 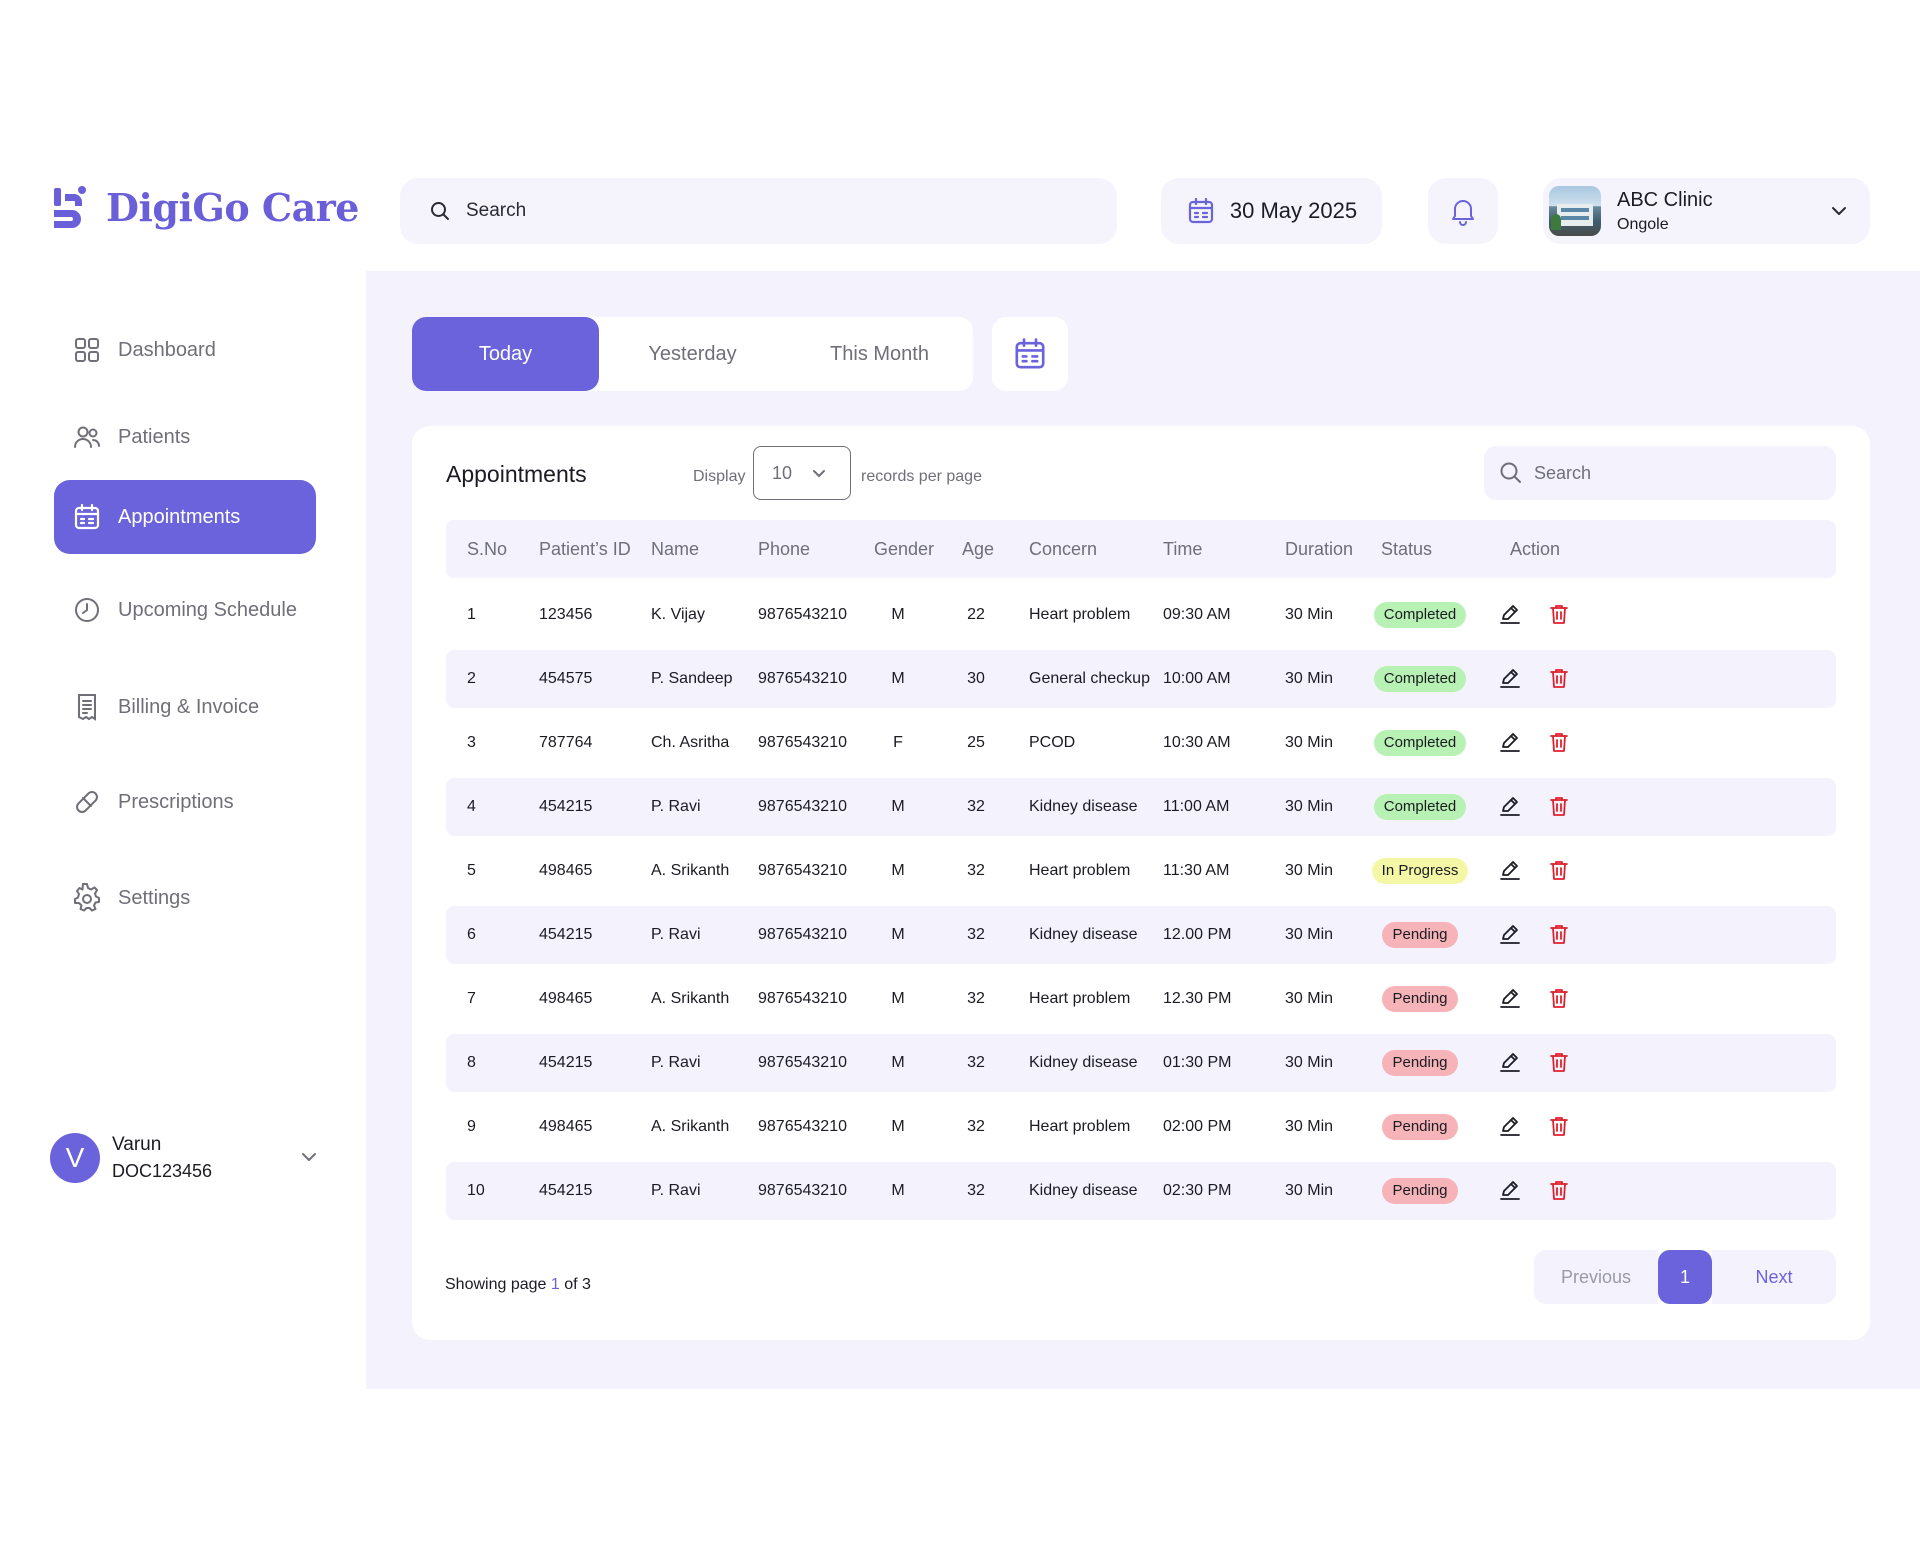 I want to click on appointments-search-input: Search, so click(x=1660, y=473).